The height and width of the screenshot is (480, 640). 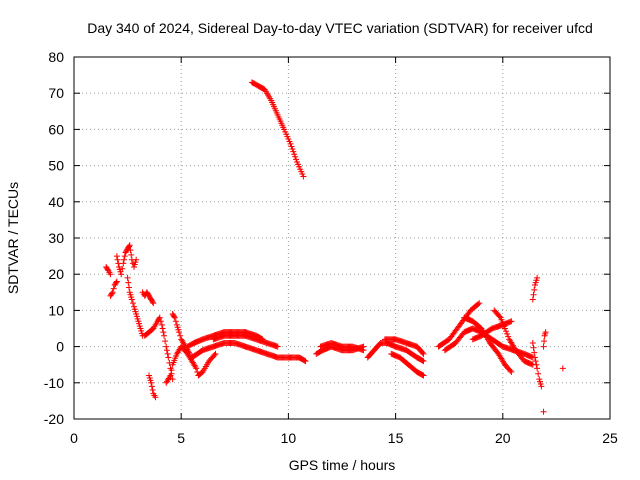 What do you see at coordinates (54, 238) in the screenshot?
I see `y-tick-labels: -20 -10 0 10 20 30 40 50 60 70 80` at bounding box center [54, 238].